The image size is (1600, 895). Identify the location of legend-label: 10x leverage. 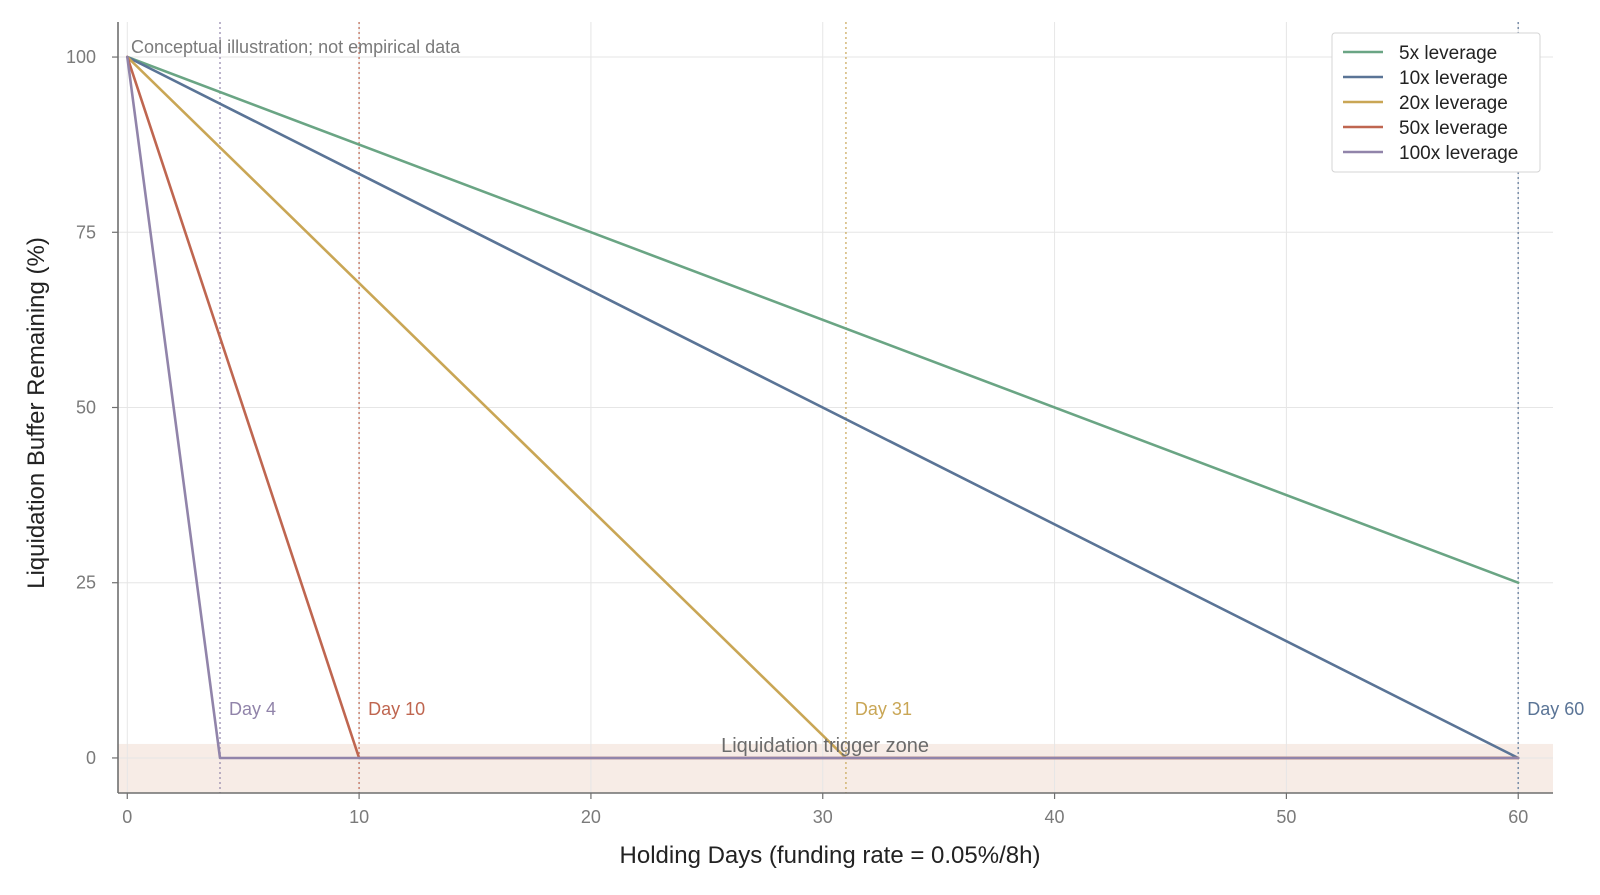
(1453, 78).